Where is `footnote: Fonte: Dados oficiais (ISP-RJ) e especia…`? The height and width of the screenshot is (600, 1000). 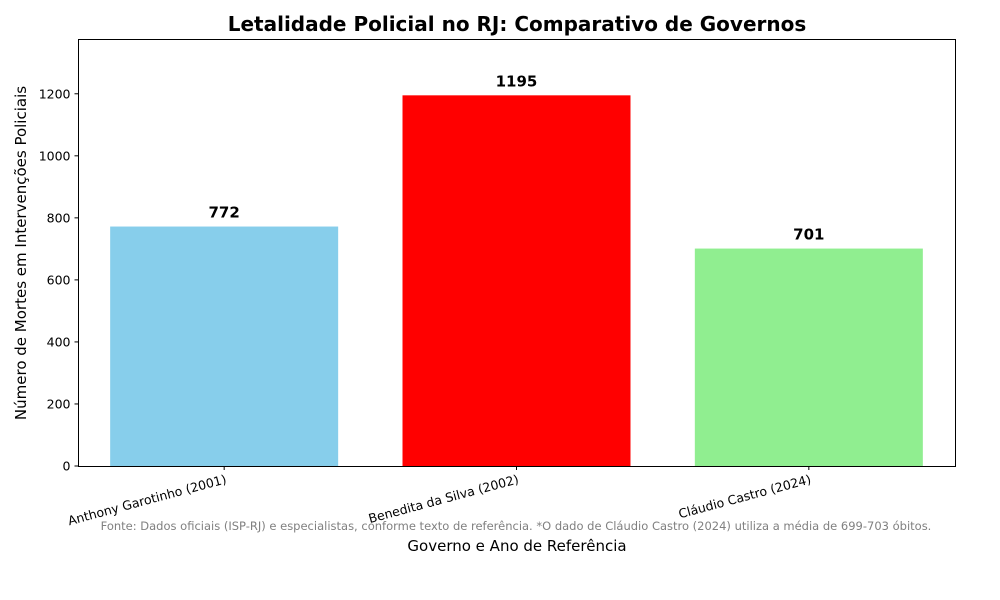 footnote: Fonte: Dados oficiais (ISP-RJ) e especia… is located at coordinates (516, 526).